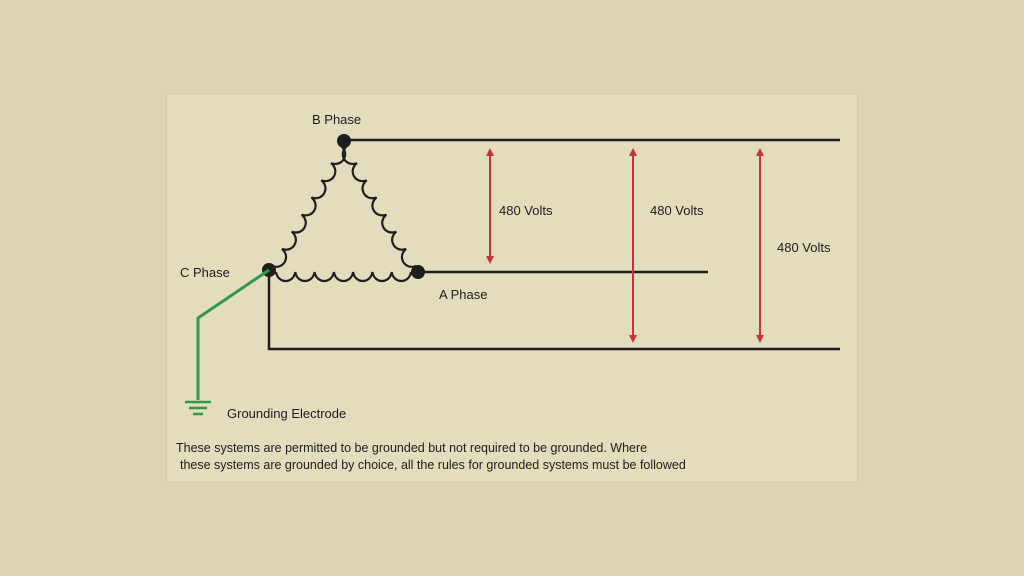 The image size is (1024, 576). I want to click on winding-c-b, so click(309, 206).